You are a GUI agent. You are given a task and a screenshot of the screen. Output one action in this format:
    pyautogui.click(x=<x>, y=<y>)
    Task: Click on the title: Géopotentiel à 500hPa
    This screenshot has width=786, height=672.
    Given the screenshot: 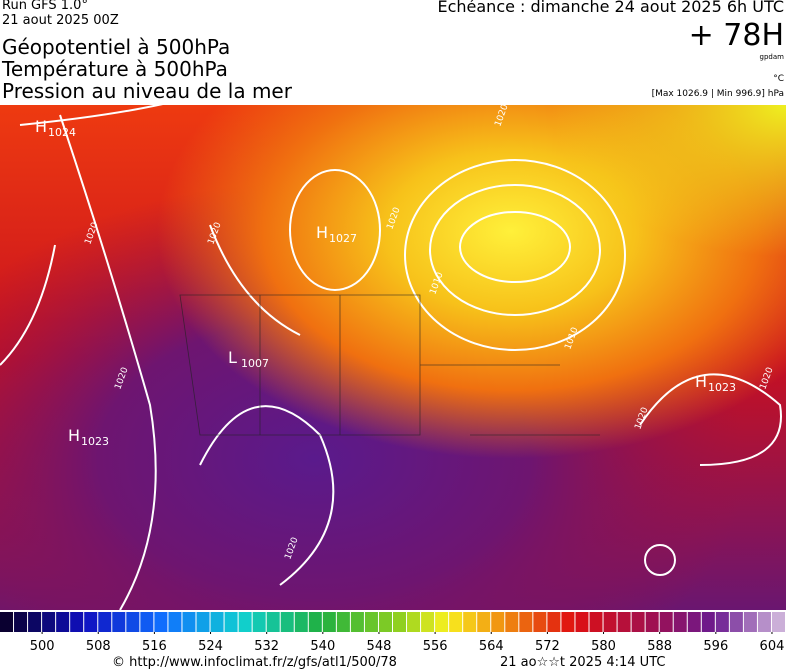 What is the action you would take?
    pyautogui.click(x=116, y=47)
    